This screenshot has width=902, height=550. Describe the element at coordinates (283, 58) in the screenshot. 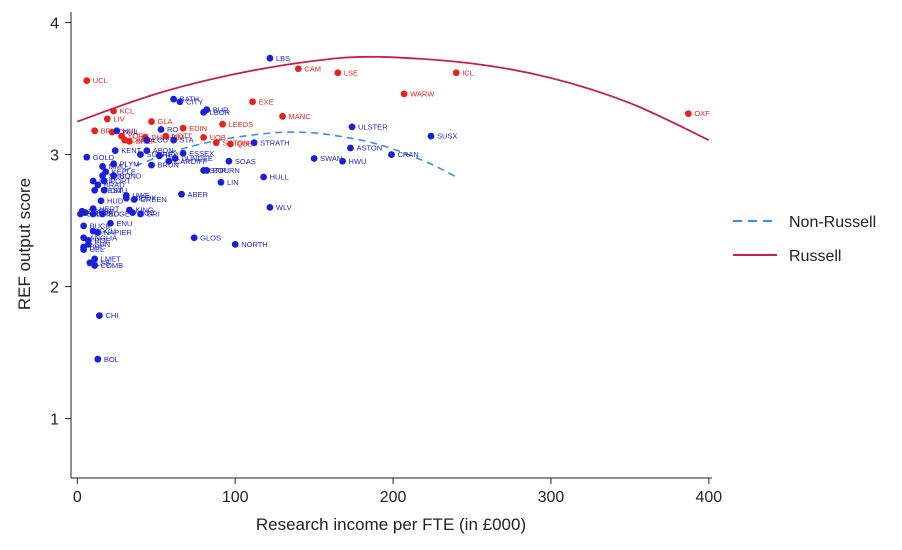

I see `point-label: LBS` at that location.